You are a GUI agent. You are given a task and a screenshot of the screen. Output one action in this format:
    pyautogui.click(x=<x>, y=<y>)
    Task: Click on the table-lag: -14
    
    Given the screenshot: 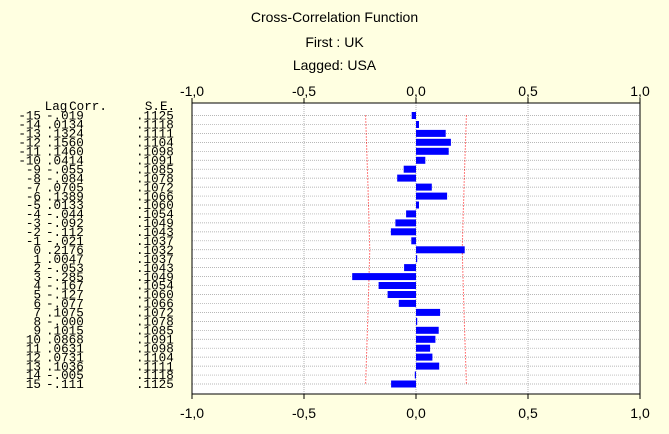 What is the action you would take?
    pyautogui.click(x=29, y=126)
    